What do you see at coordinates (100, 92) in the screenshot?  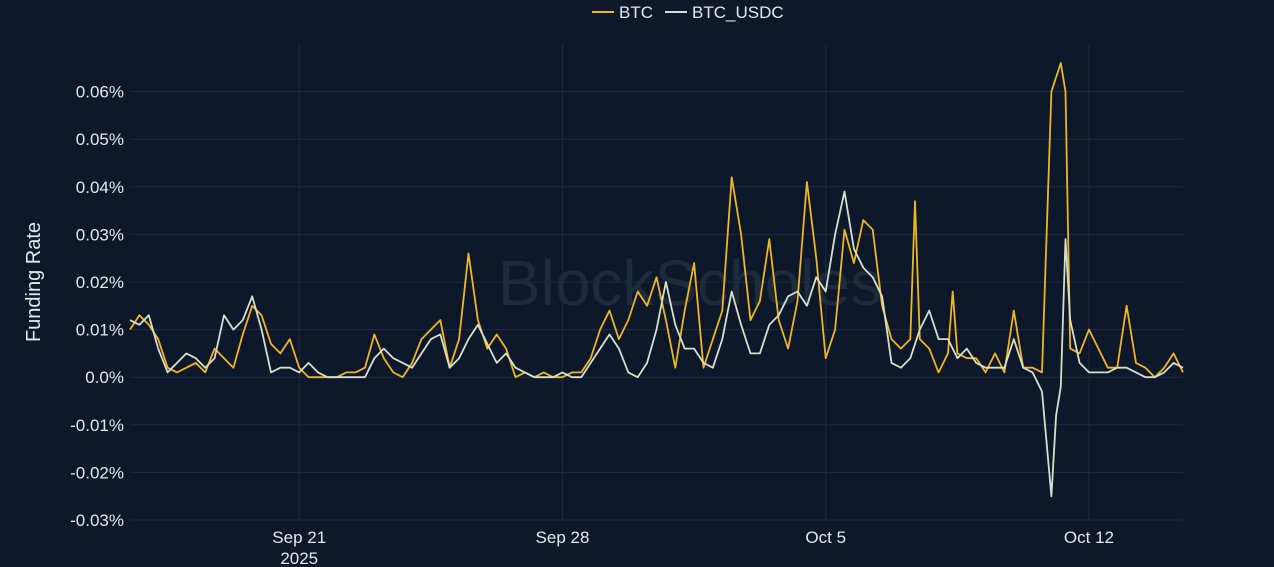 I see `y-tick-label: 0.06%` at bounding box center [100, 92].